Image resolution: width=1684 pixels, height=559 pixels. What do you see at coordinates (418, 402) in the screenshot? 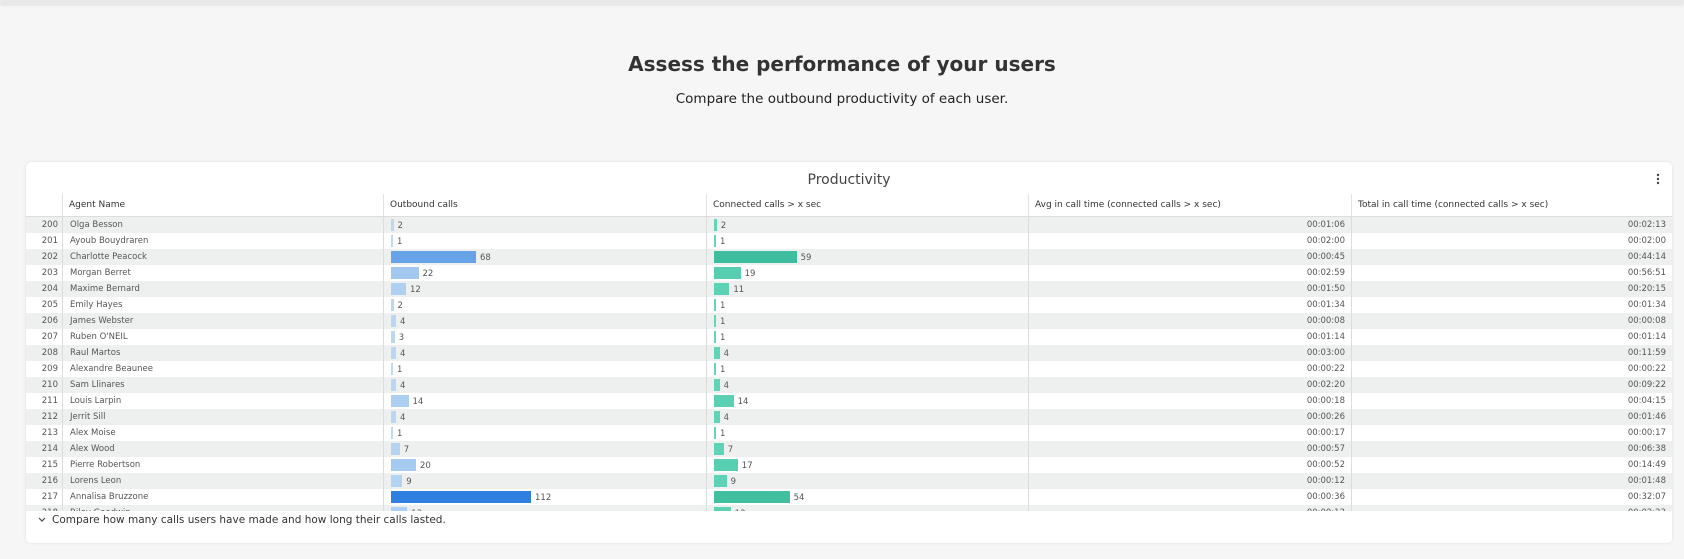
I see `outbound-value: 14` at bounding box center [418, 402].